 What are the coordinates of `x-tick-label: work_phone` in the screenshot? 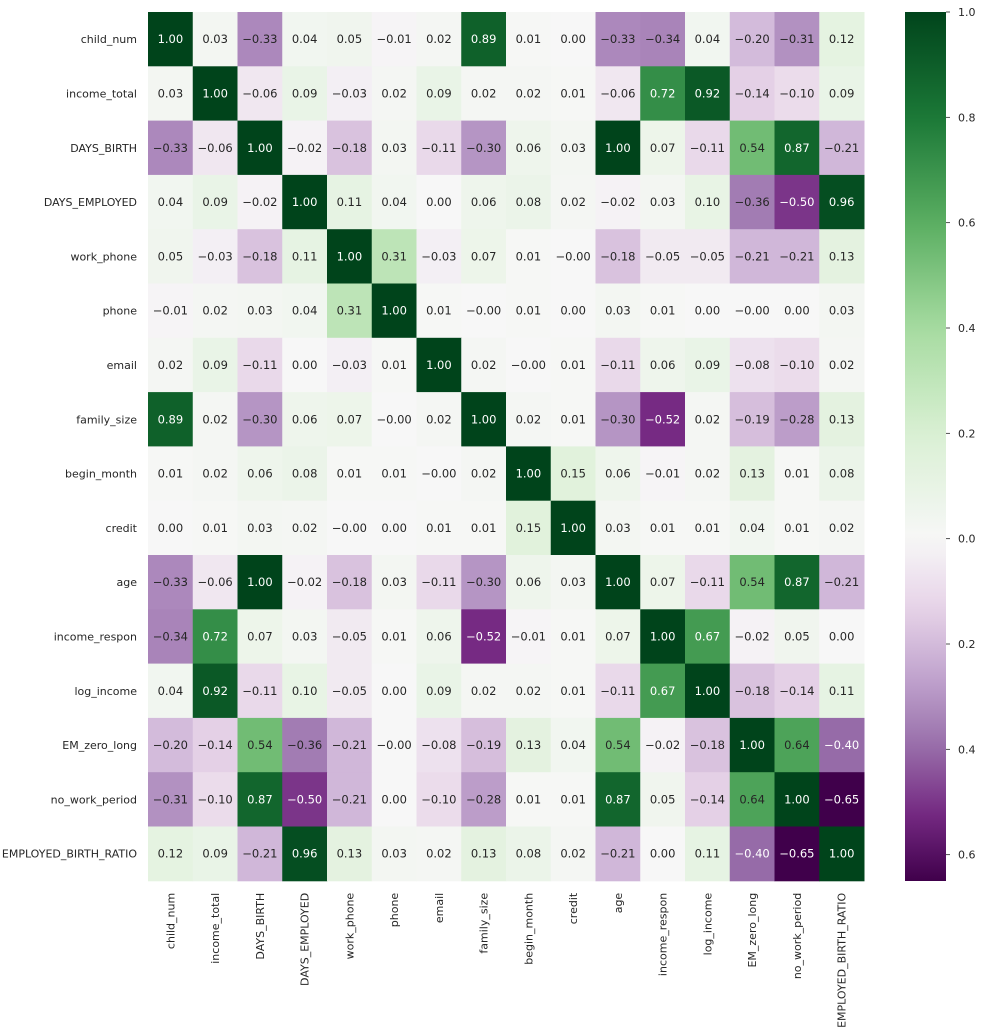 It's located at (349, 926).